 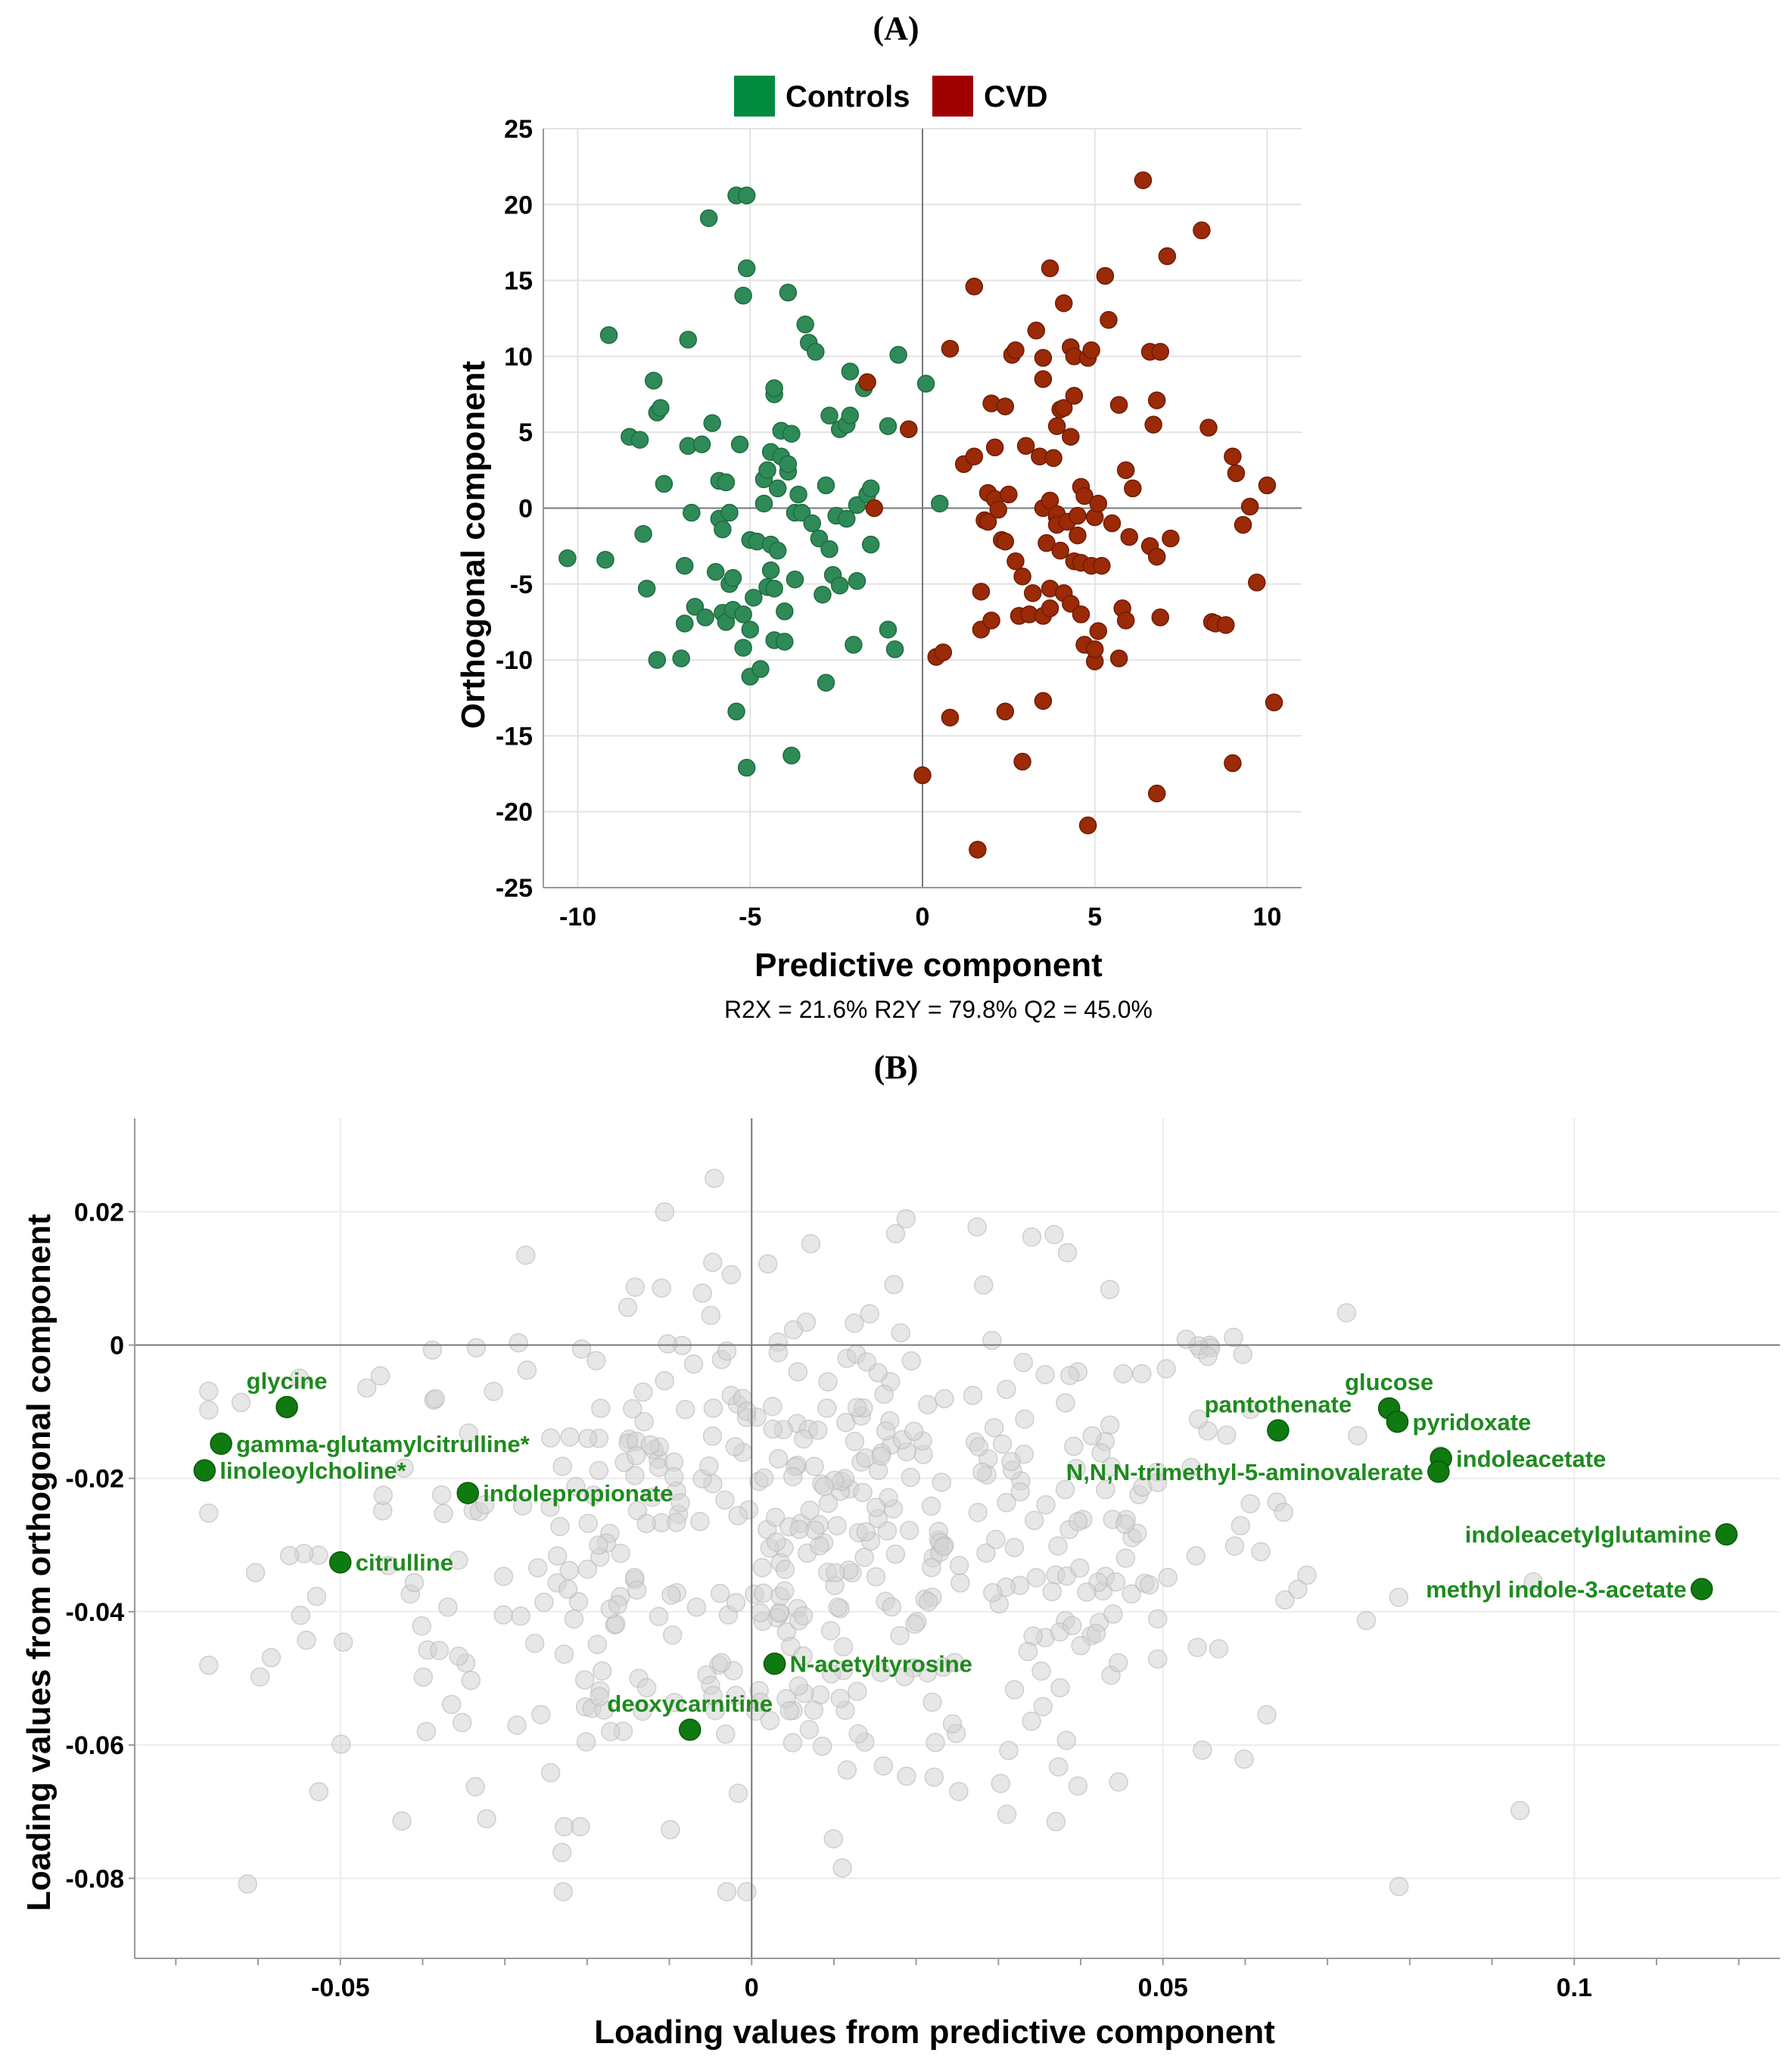 What do you see at coordinates (920, 515) in the screenshot?
I see `points-a` at bounding box center [920, 515].